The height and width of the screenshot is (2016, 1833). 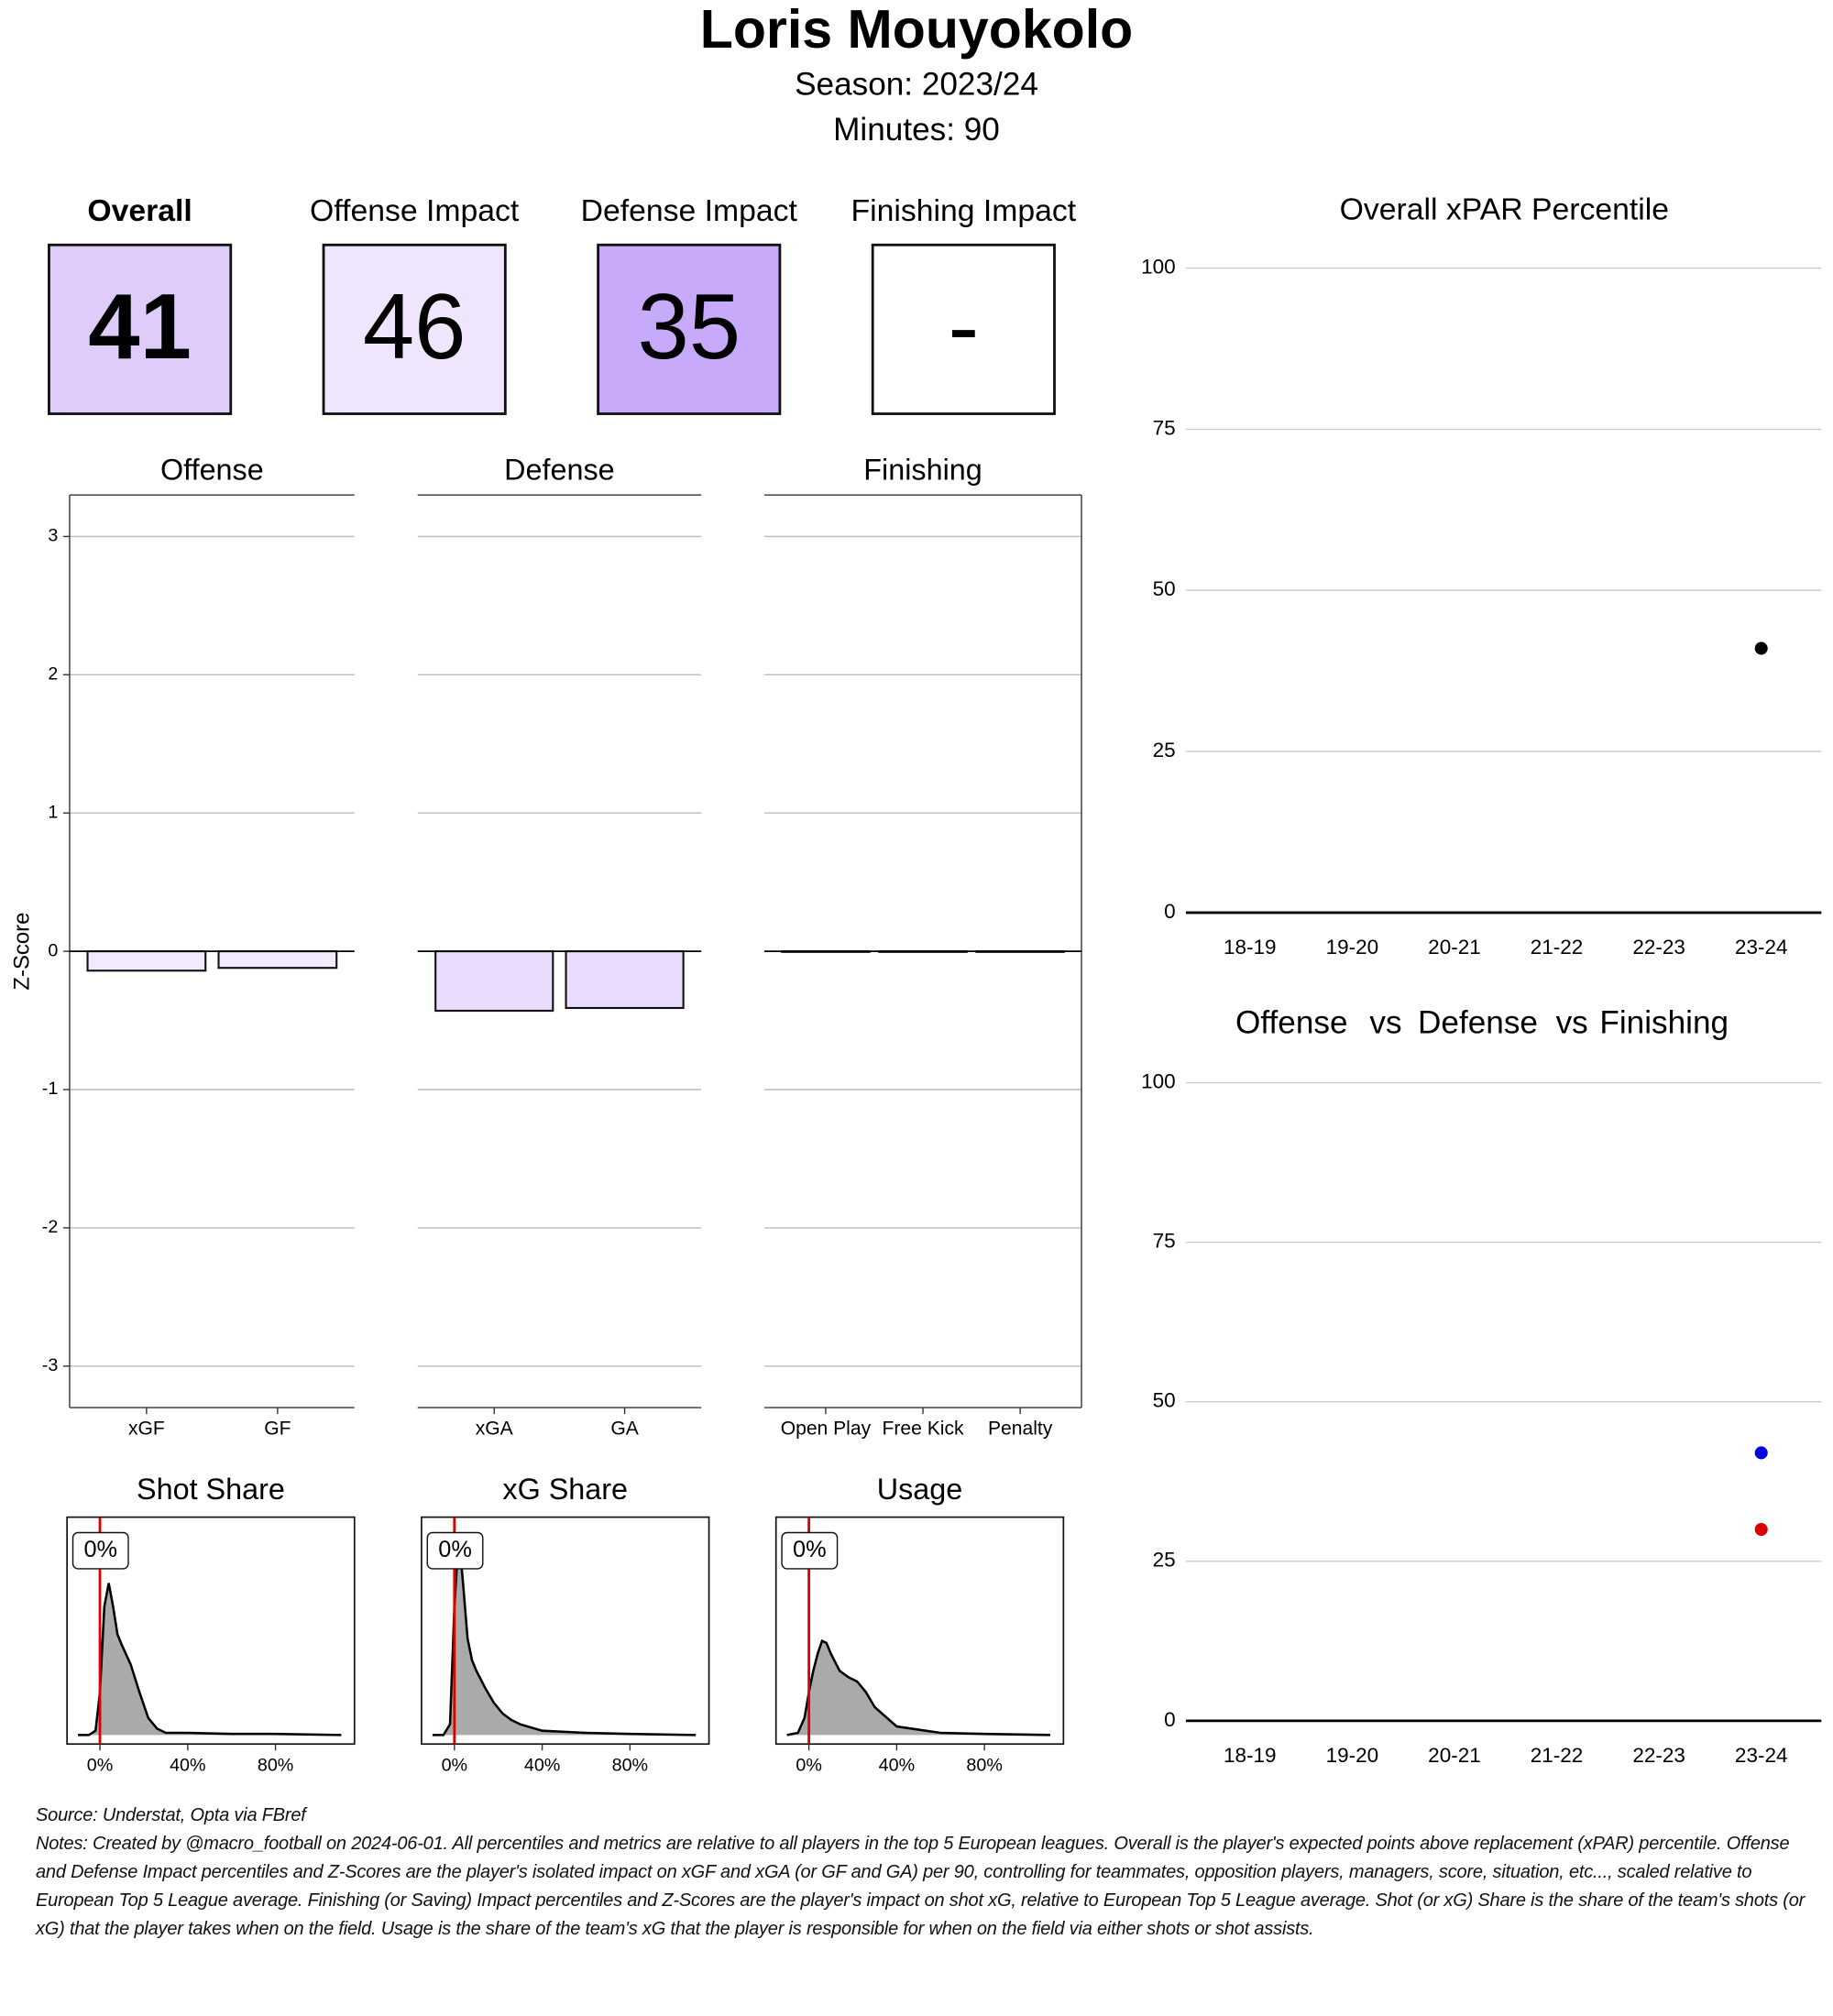 I want to click on panel-title: Finishing, so click(x=922, y=469).